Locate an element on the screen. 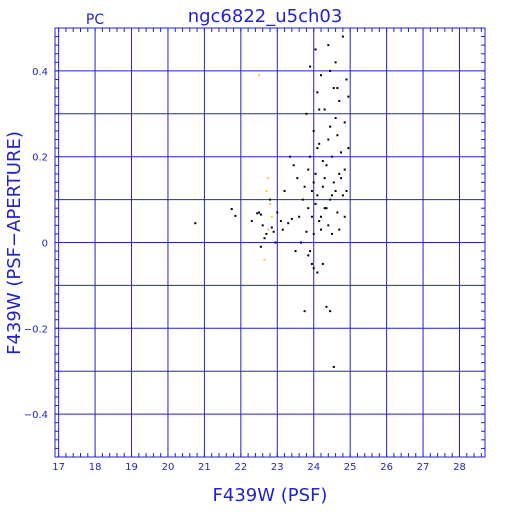  y-axis-label: F439W (PSF−APERTURE) is located at coordinates (14, 243).